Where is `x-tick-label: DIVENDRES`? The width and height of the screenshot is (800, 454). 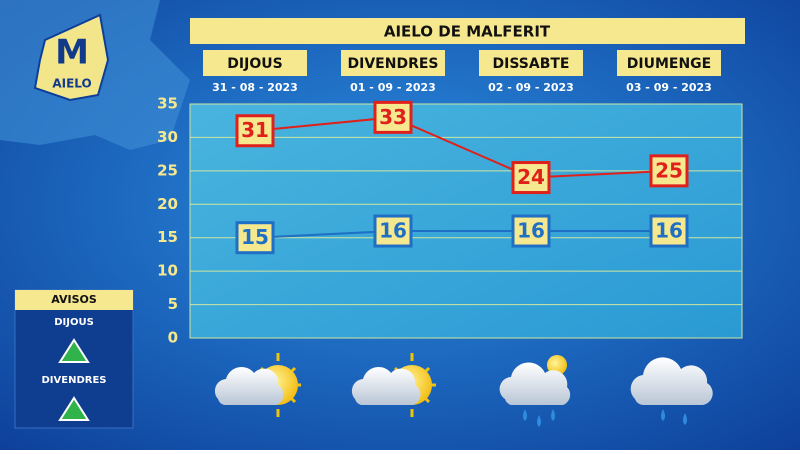
x-tick-label: DIVENDRES is located at coordinates (393, 64).